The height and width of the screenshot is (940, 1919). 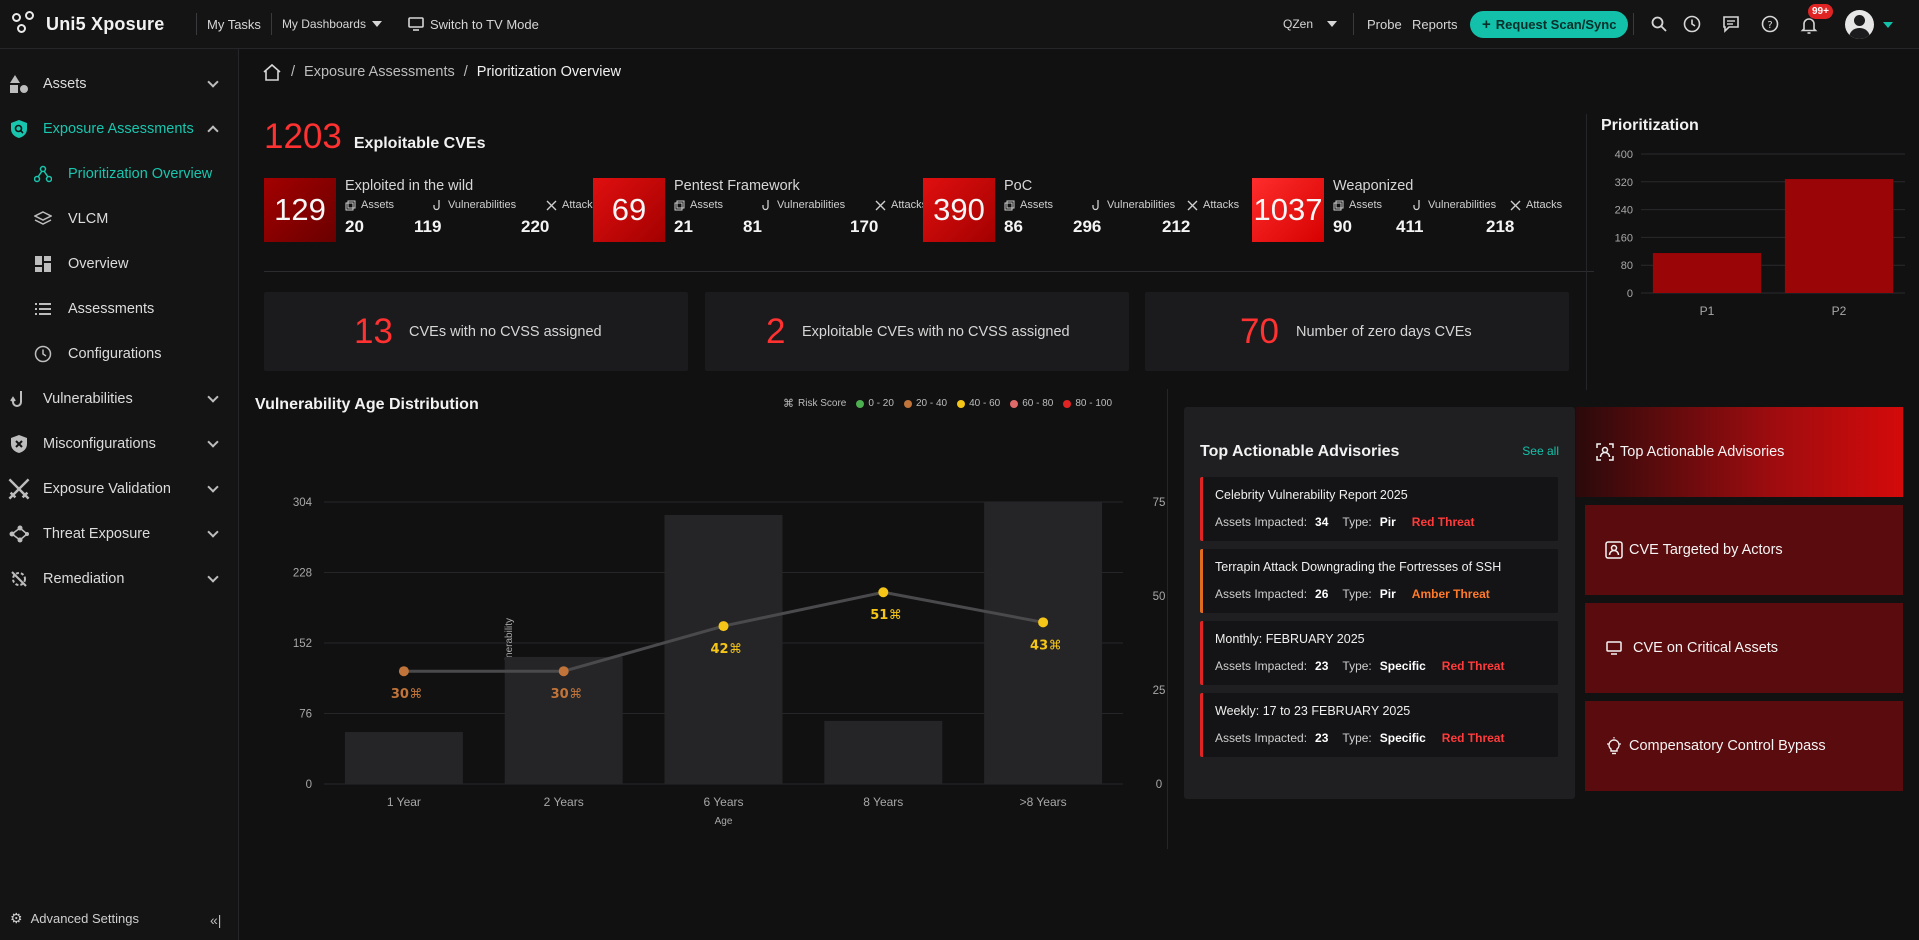 What do you see at coordinates (1384, 24) in the screenshot?
I see `probe-link: Probe` at bounding box center [1384, 24].